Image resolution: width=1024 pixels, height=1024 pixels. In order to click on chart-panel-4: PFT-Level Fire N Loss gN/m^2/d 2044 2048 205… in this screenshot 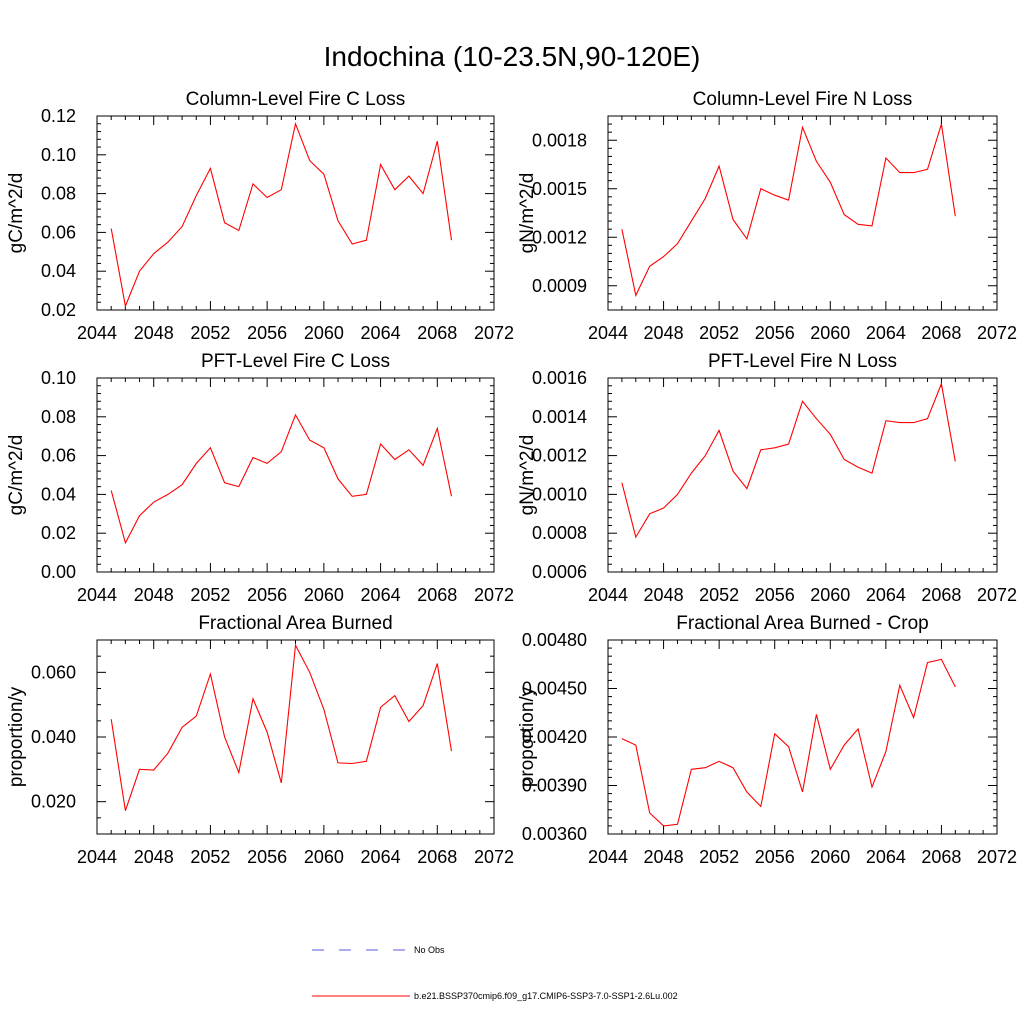, I will do `click(767, 478)`.